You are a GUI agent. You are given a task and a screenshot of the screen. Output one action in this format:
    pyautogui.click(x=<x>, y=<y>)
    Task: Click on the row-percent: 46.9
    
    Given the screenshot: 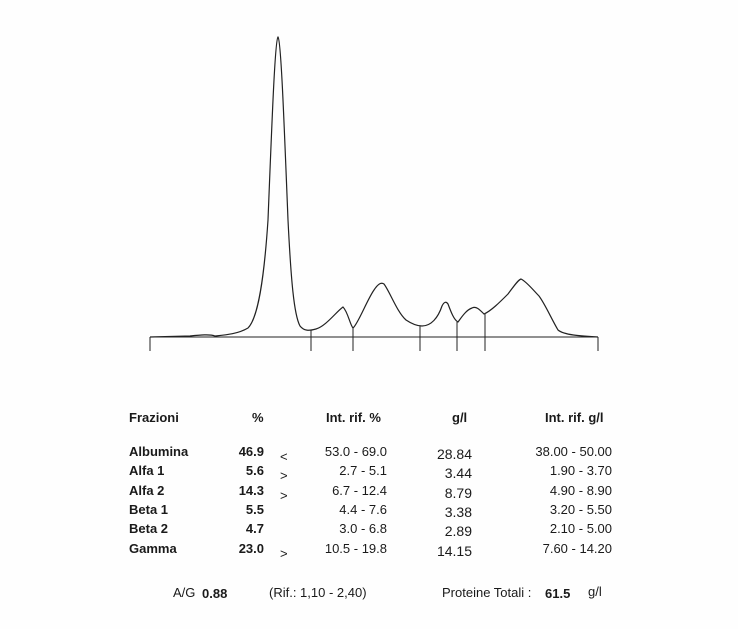 What is the action you would take?
    pyautogui.click(x=251, y=451)
    